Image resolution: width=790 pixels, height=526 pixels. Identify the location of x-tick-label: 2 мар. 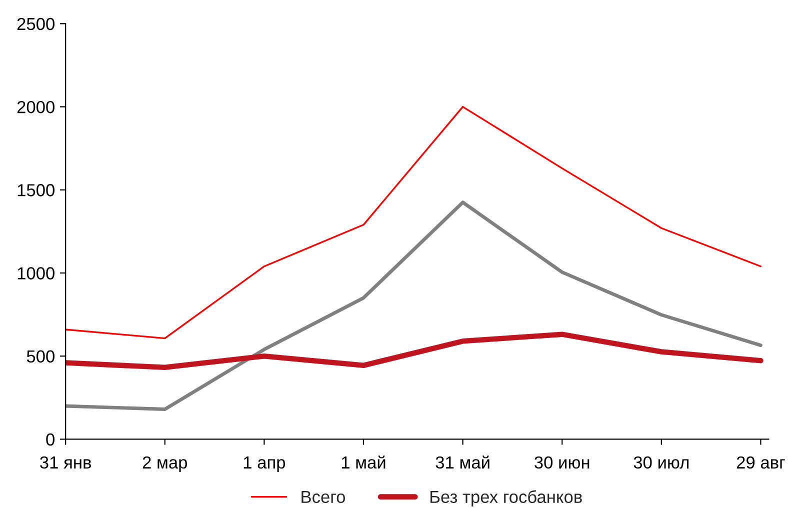
(165, 464).